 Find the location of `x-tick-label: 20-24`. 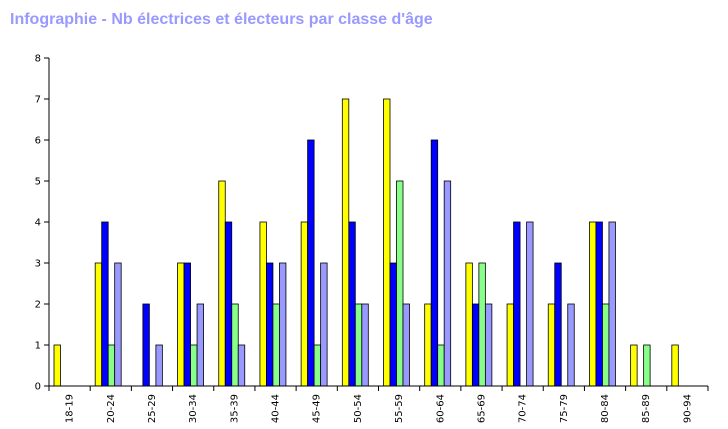

x-tick-label: 20-24 is located at coordinates (111, 408).